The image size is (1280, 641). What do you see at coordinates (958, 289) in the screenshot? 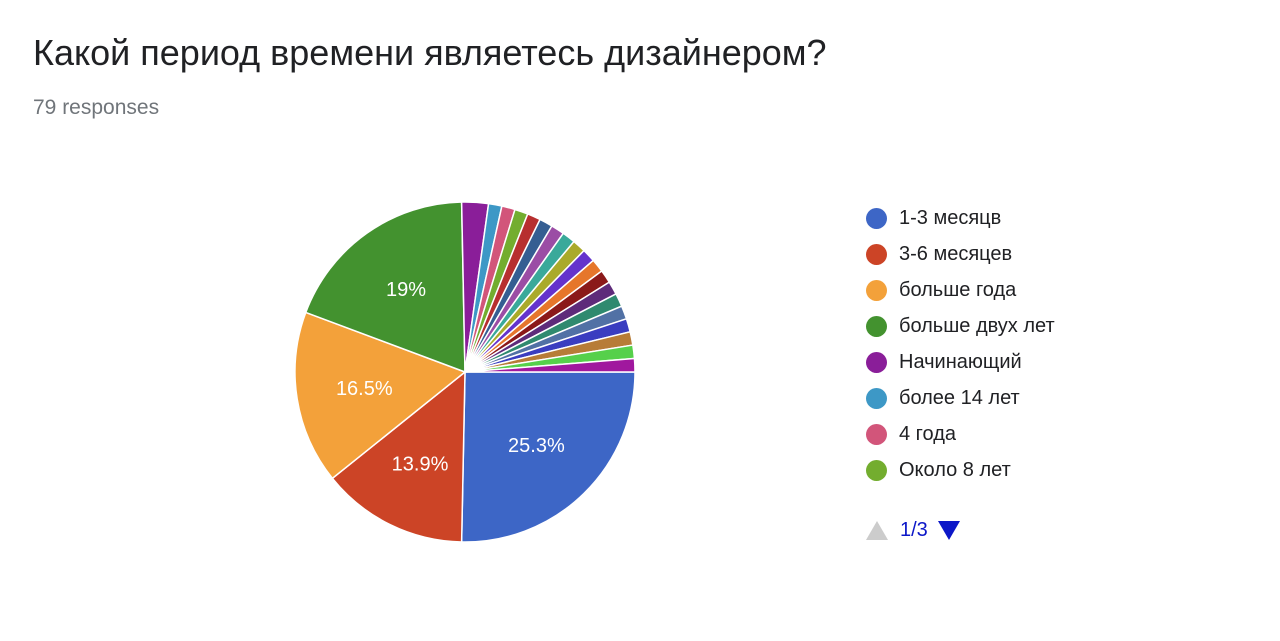
I see `legend-label: больше года` at bounding box center [958, 289].